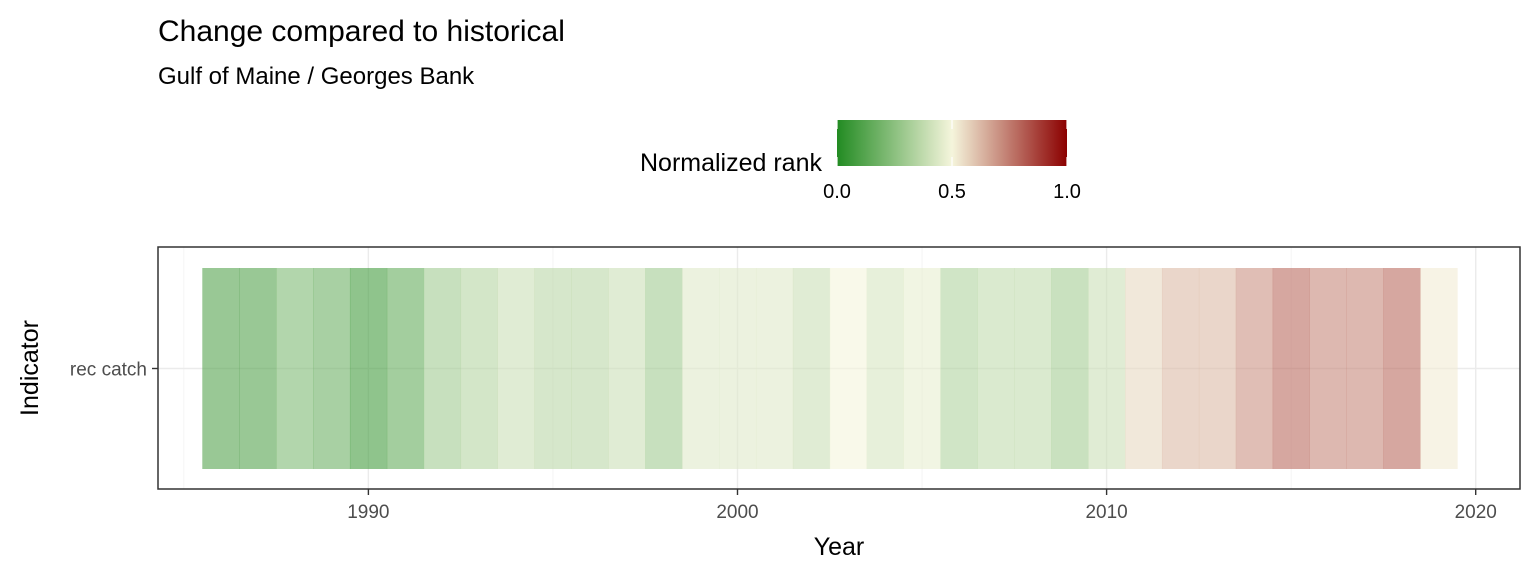 The width and height of the screenshot is (1536, 576). I want to click on tile-1994, so click(516, 368).